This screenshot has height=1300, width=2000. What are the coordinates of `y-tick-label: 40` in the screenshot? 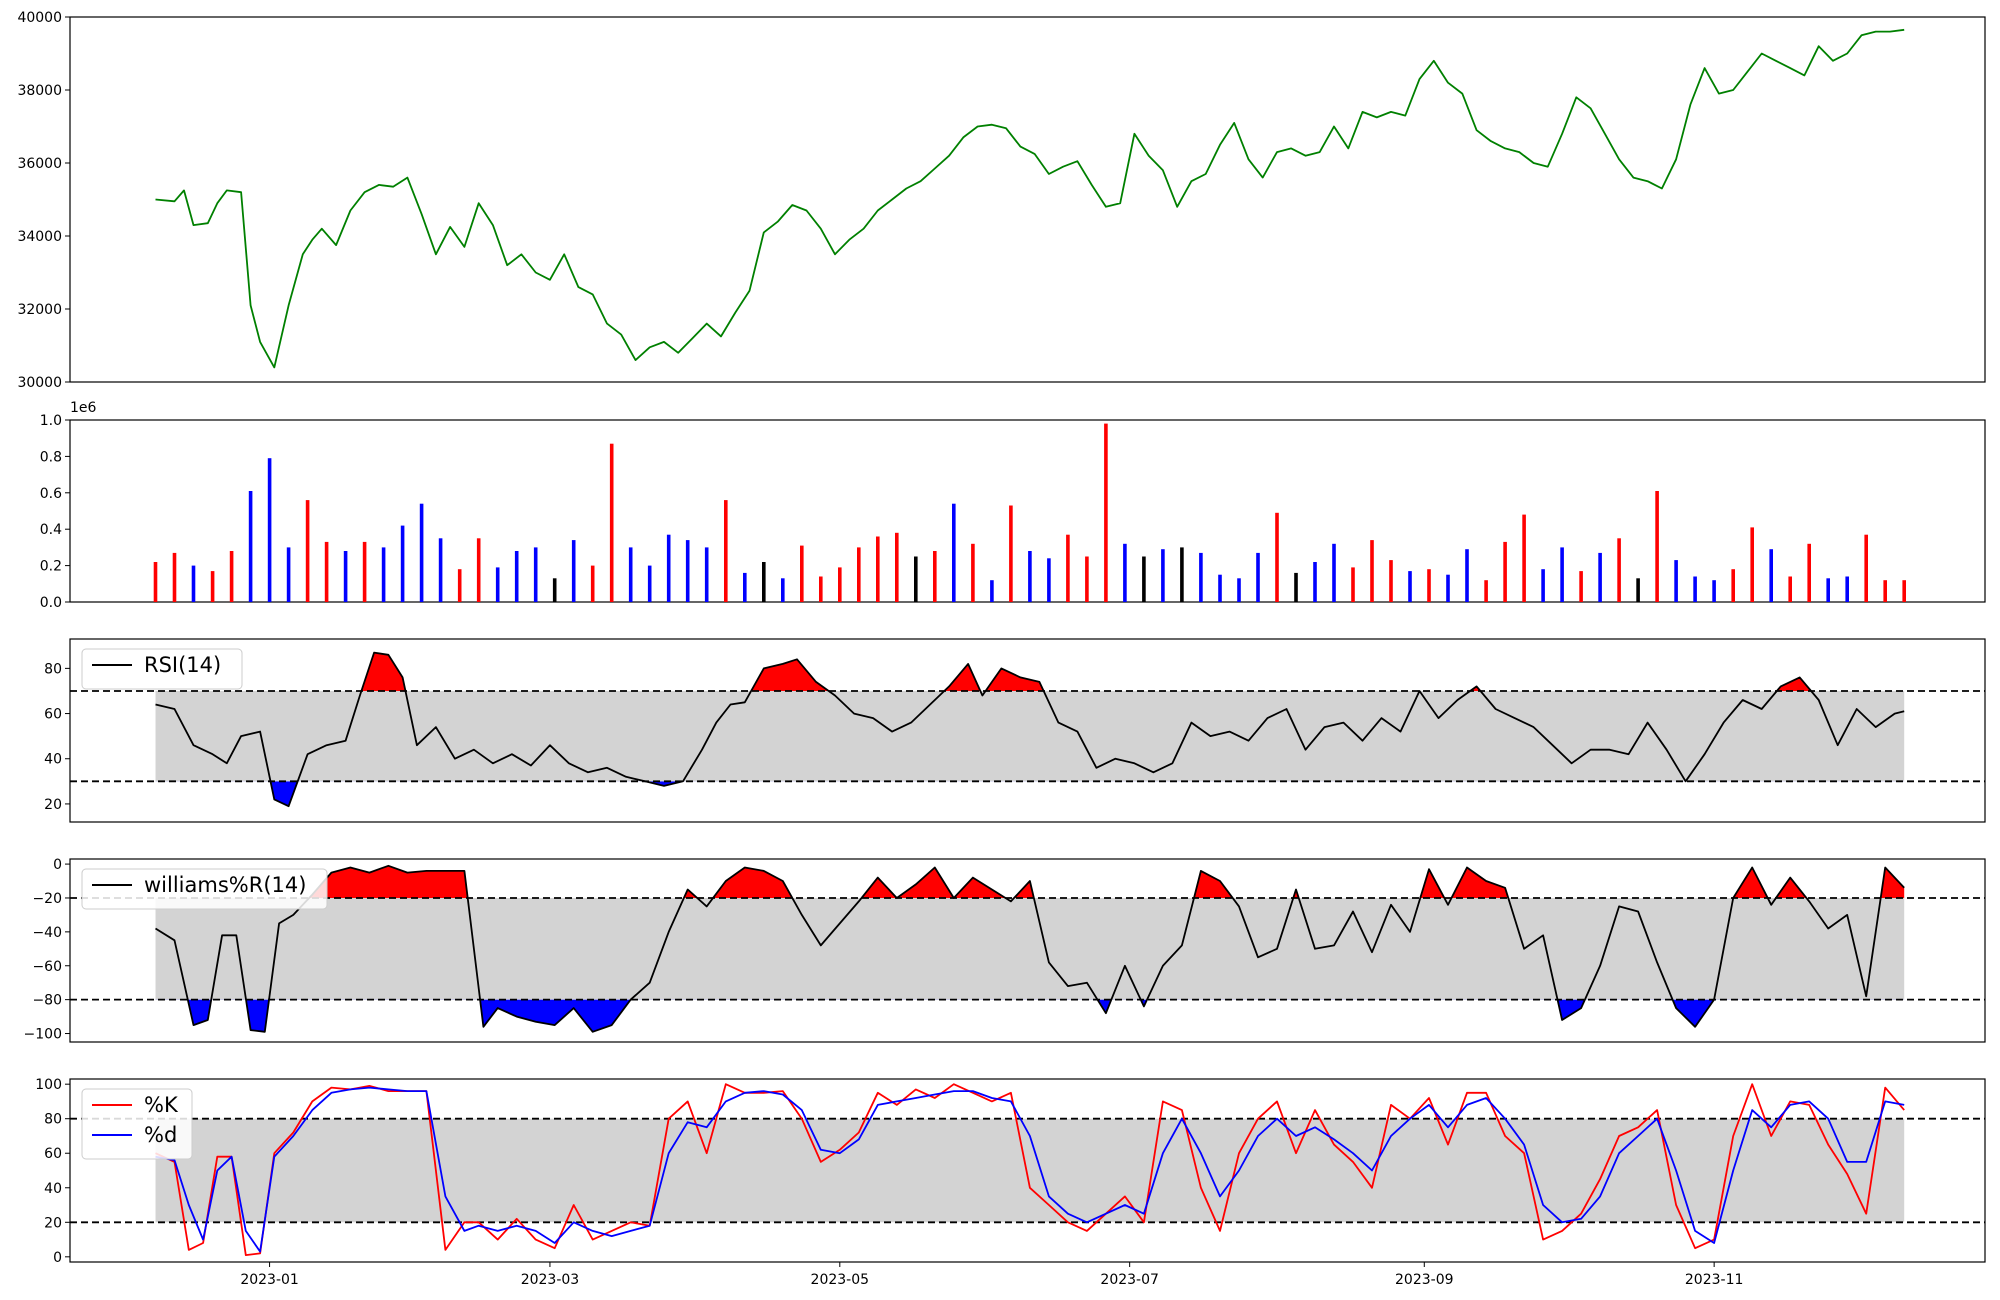 It's located at (53, 1189).